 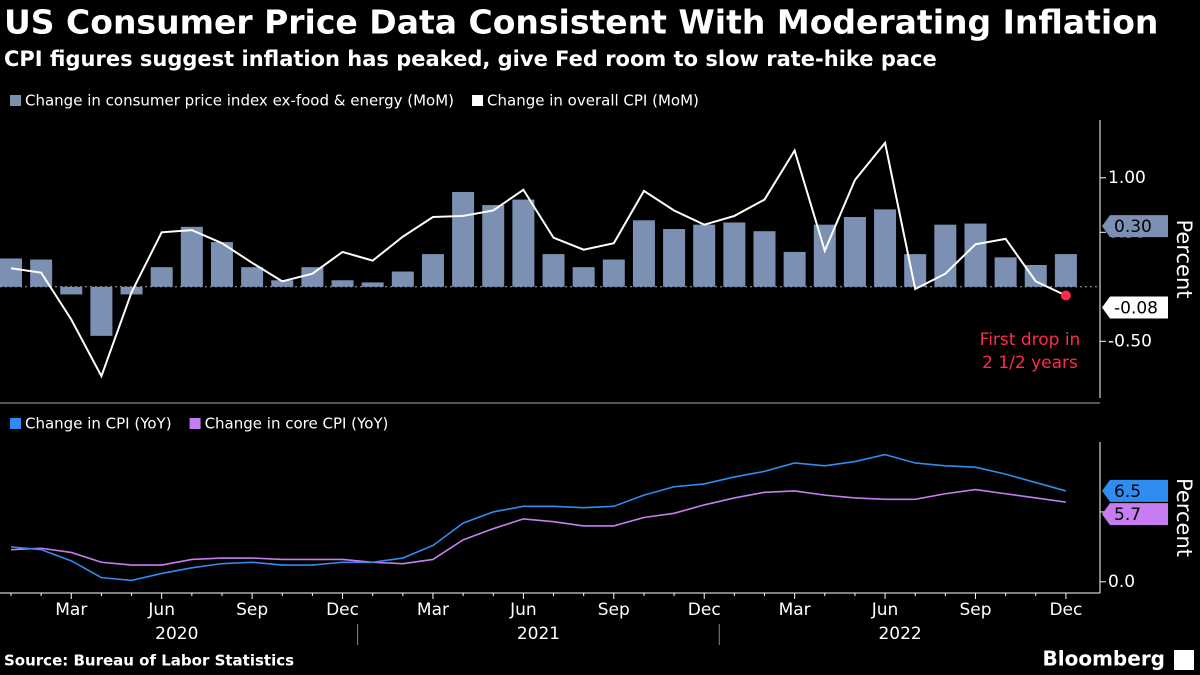 What do you see at coordinates (1127, 492) in the screenshot?
I see `value-badge-label: 6.5` at bounding box center [1127, 492].